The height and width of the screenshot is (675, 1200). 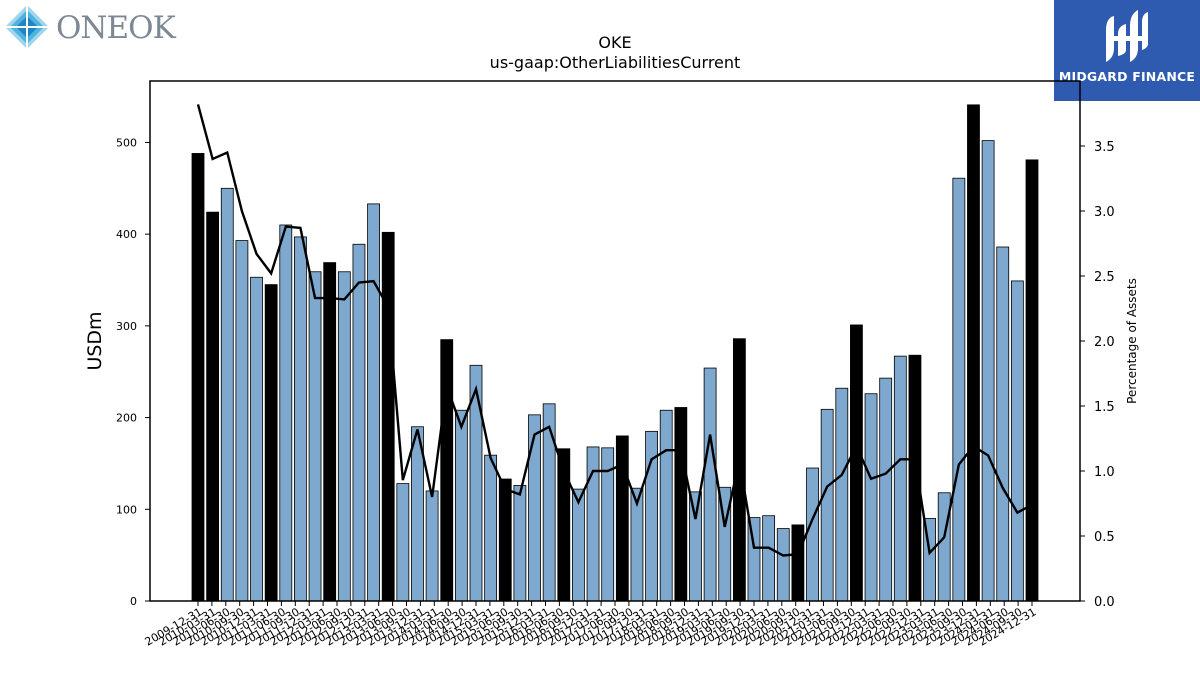 What do you see at coordinates (1127, 36) in the screenshot?
I see `midgard-emblem-icon` at bounding box center [1127, 36].